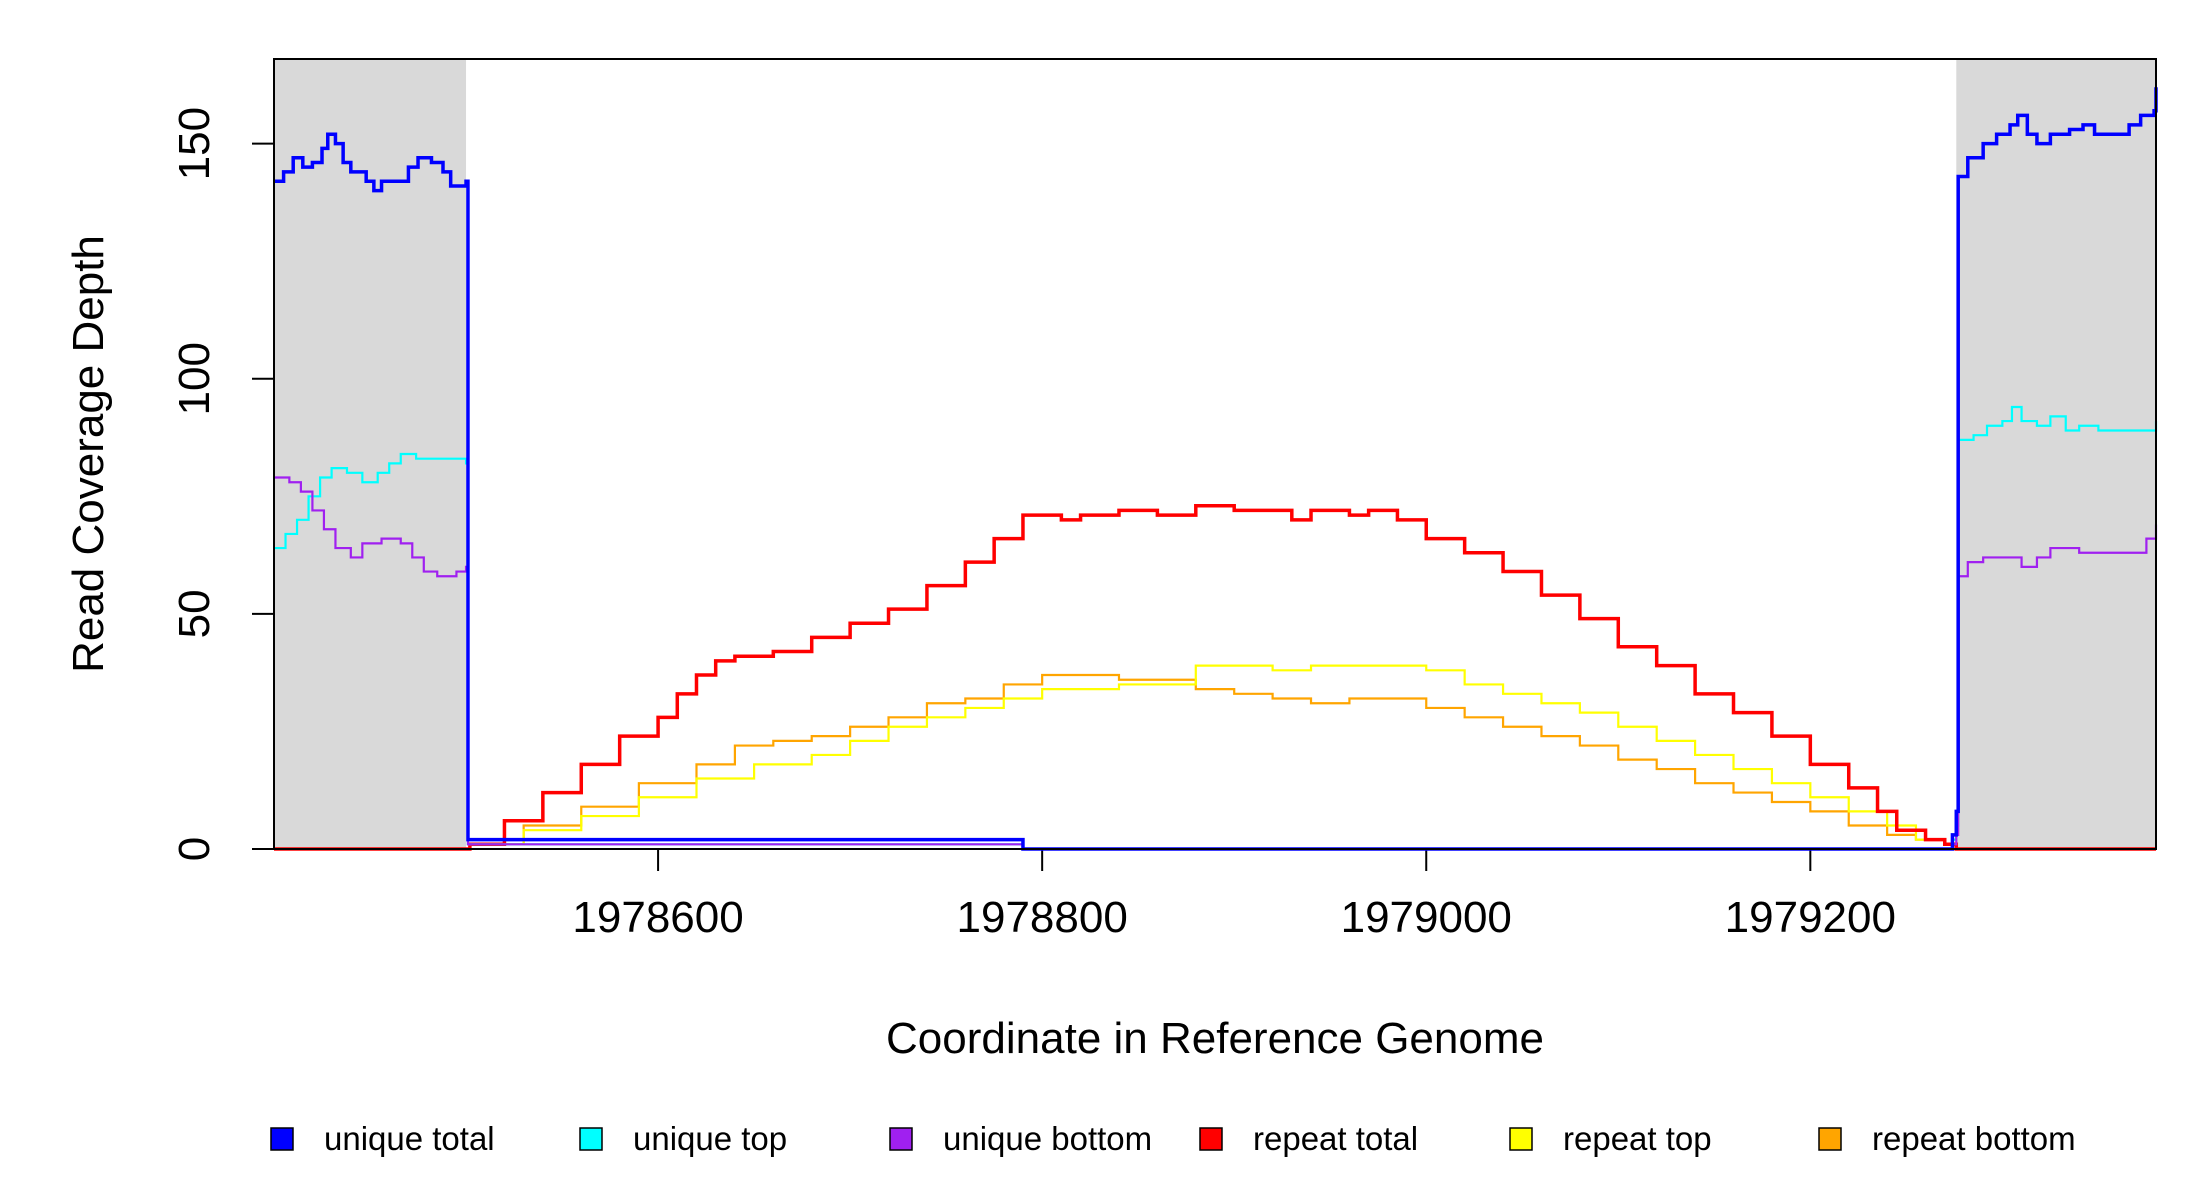  What do you see at coordinates (88, 454) in the screenshot?
I see `y-axis-title: Read Coverage Depth` at bounding box center [88, 454].